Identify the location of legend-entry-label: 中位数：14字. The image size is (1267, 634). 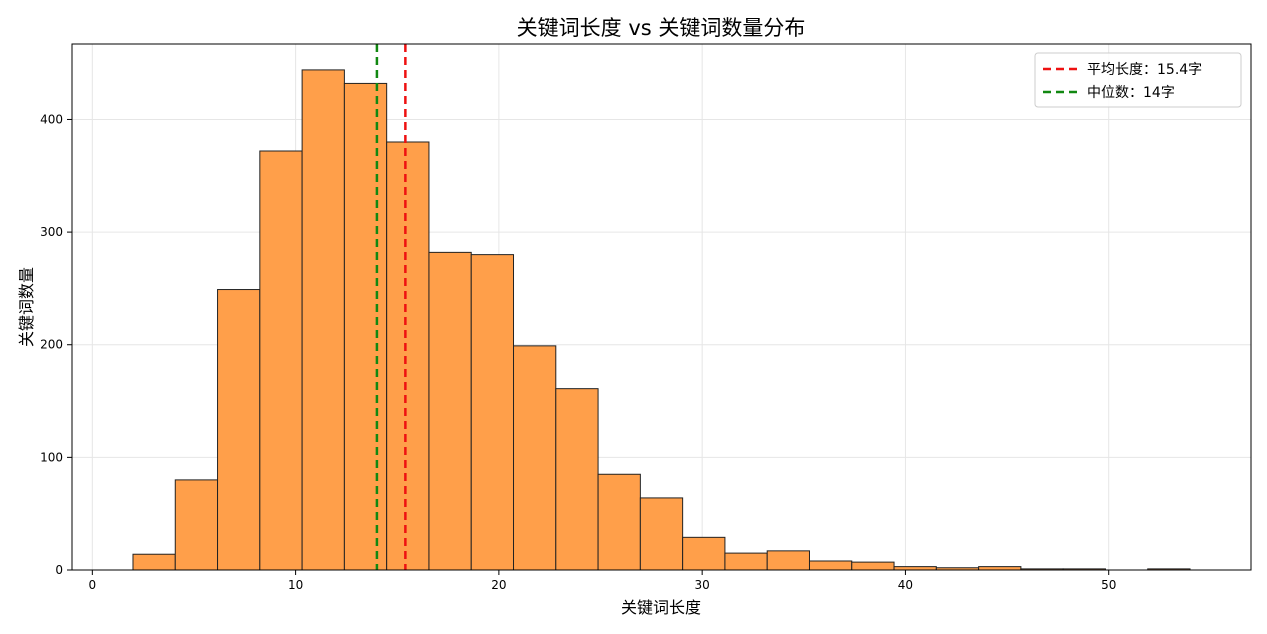
(1131, 93).